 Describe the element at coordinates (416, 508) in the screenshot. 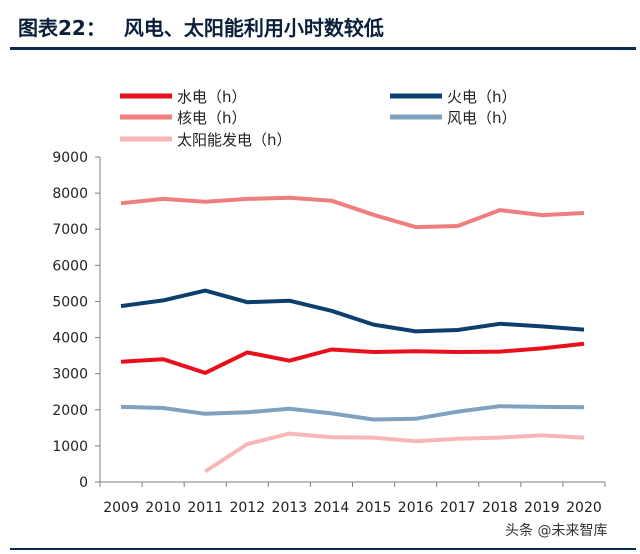

I see `x-tick-label: 2016` at that location.